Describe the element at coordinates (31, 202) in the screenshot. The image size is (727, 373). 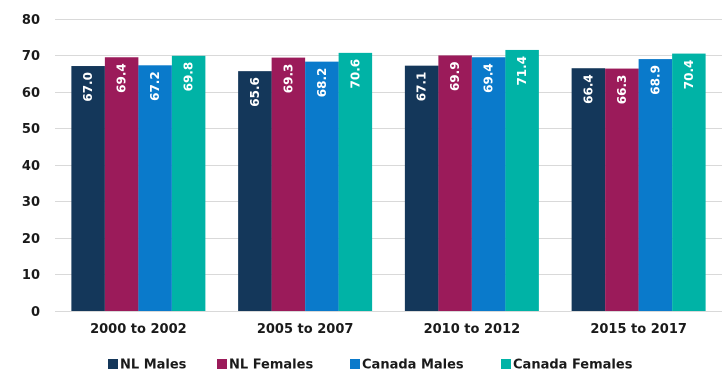
I see `y-tick-label: 30` at that location.